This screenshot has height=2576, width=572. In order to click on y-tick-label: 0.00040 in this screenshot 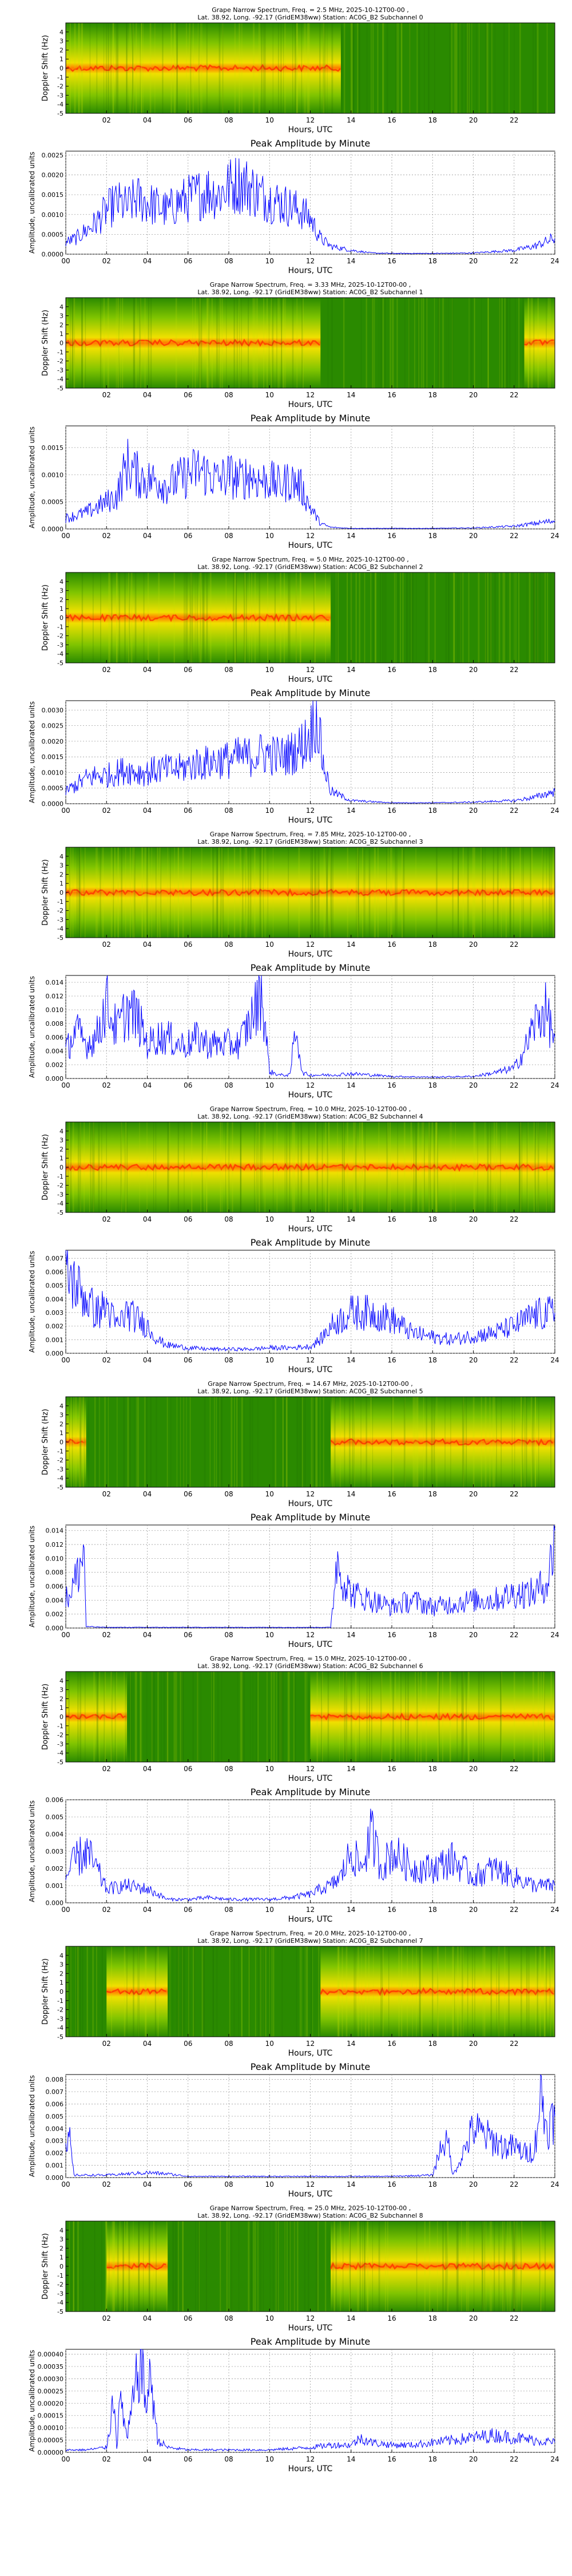, I will do `click(51, 2354)`.